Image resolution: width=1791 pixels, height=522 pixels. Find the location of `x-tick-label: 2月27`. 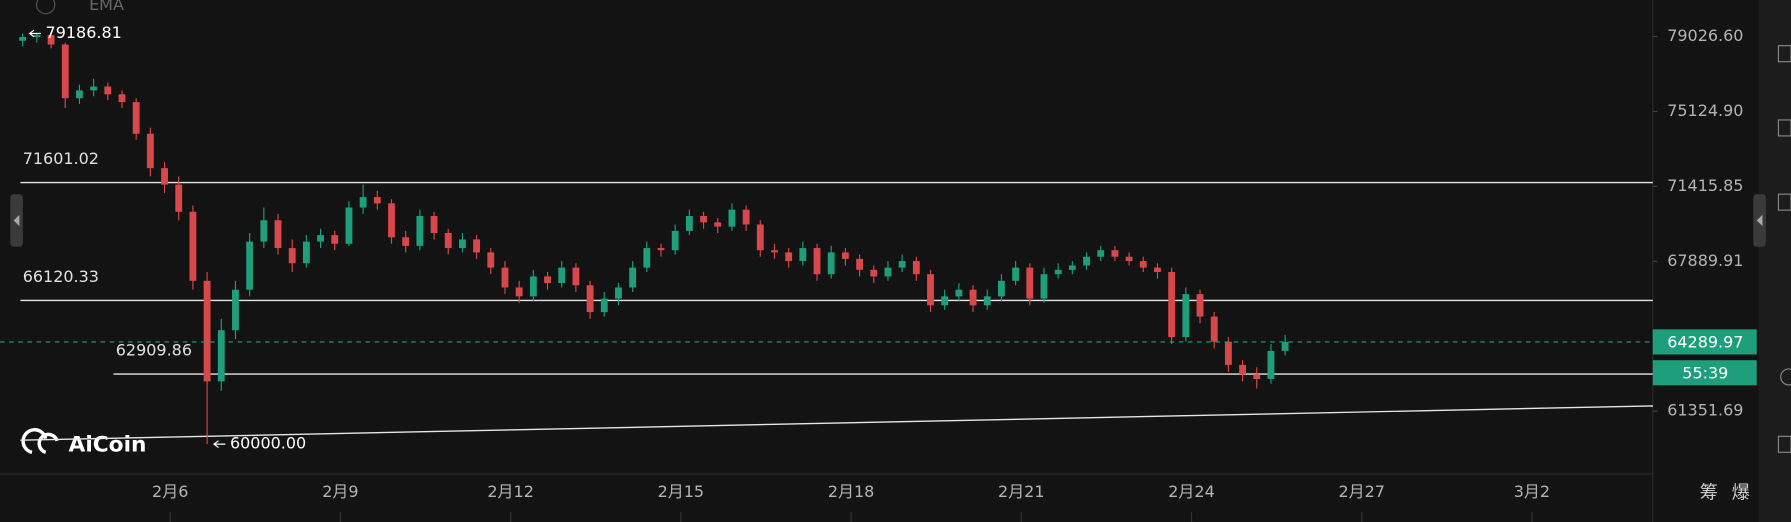

x-tick-label: 2月27 is located at coordinates (1361, 491).